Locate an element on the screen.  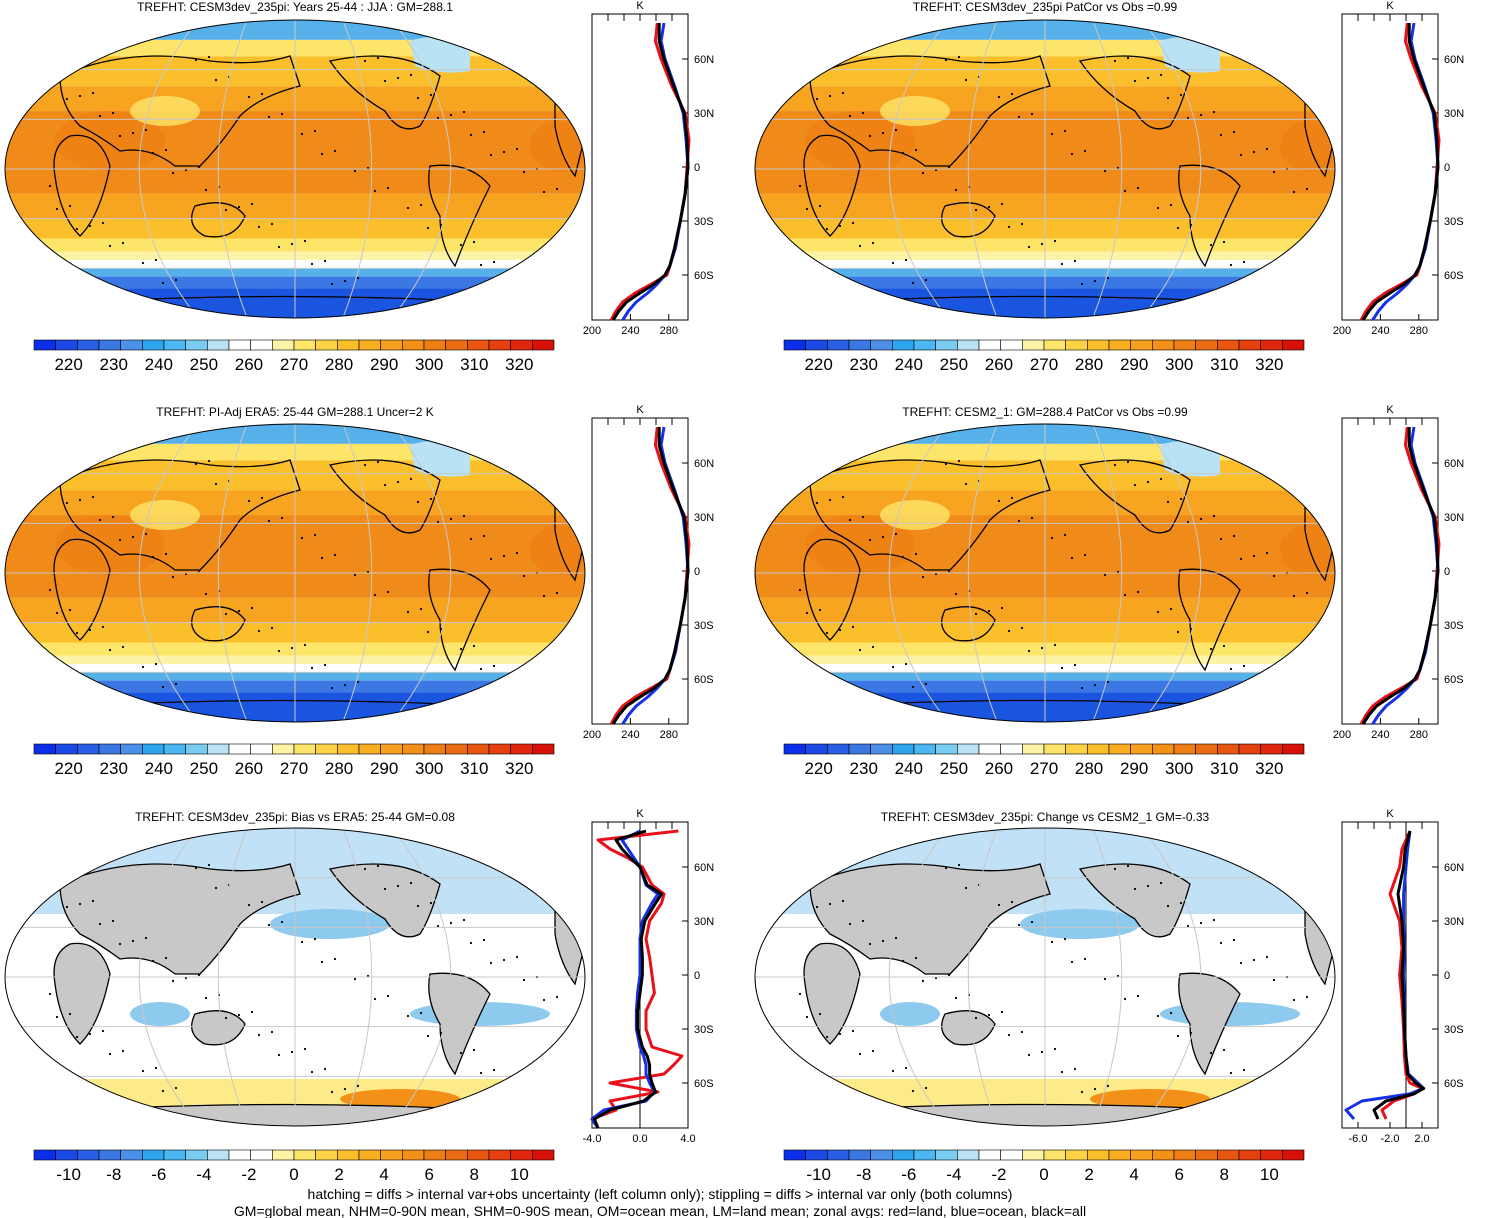
colorbar-1: 220 230 240 250 260 270 280 290 300 310 320 is located at coordinates (294, 356).